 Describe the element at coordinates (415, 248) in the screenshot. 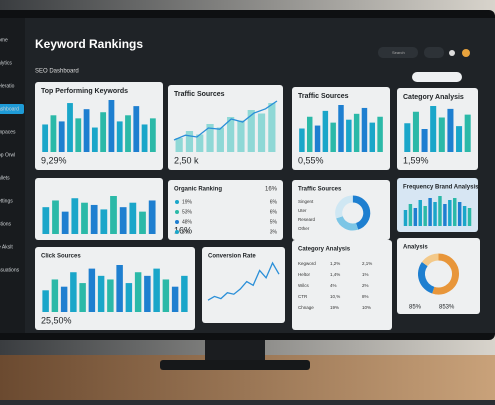

I see `panel-title: Analysis` at that location.